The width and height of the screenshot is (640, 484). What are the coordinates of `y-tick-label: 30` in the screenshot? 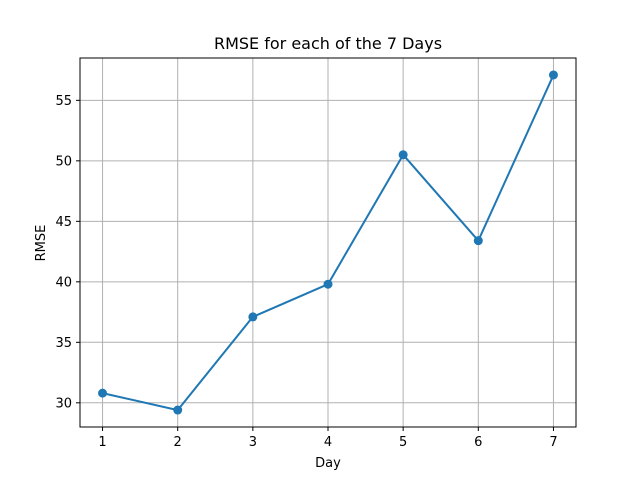 It's located at (63, 403).